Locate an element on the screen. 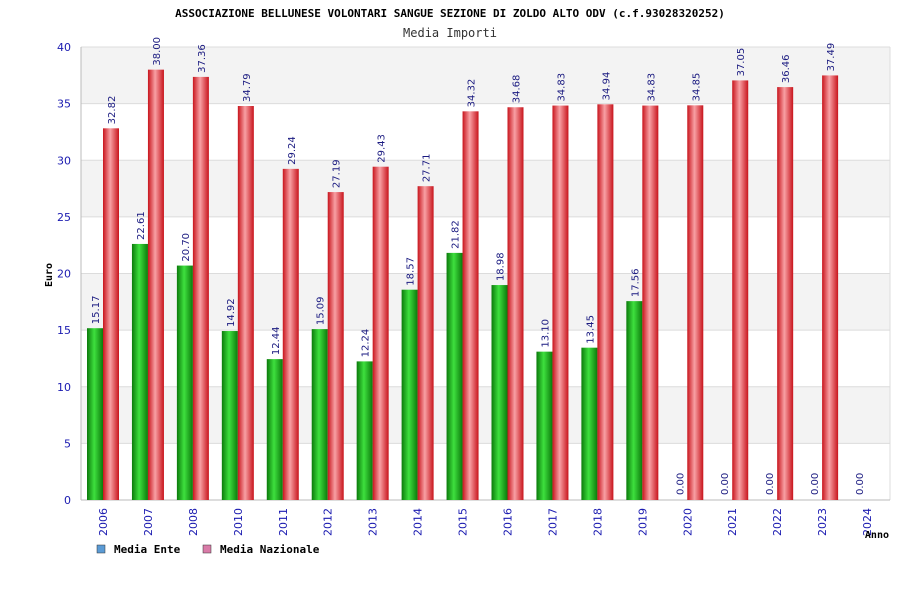  value-label-media-nazionale-2015: 34.32 is located at coordinates (472, 93).